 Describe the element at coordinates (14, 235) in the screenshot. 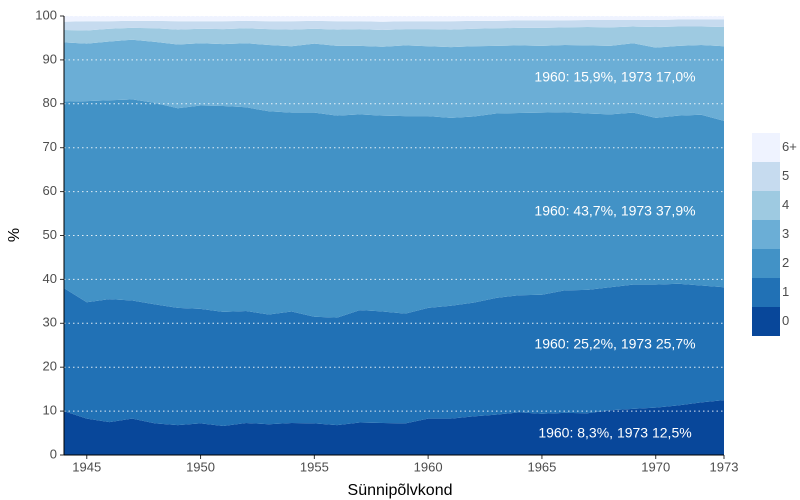

I see `y-axis-label: %` at that location.